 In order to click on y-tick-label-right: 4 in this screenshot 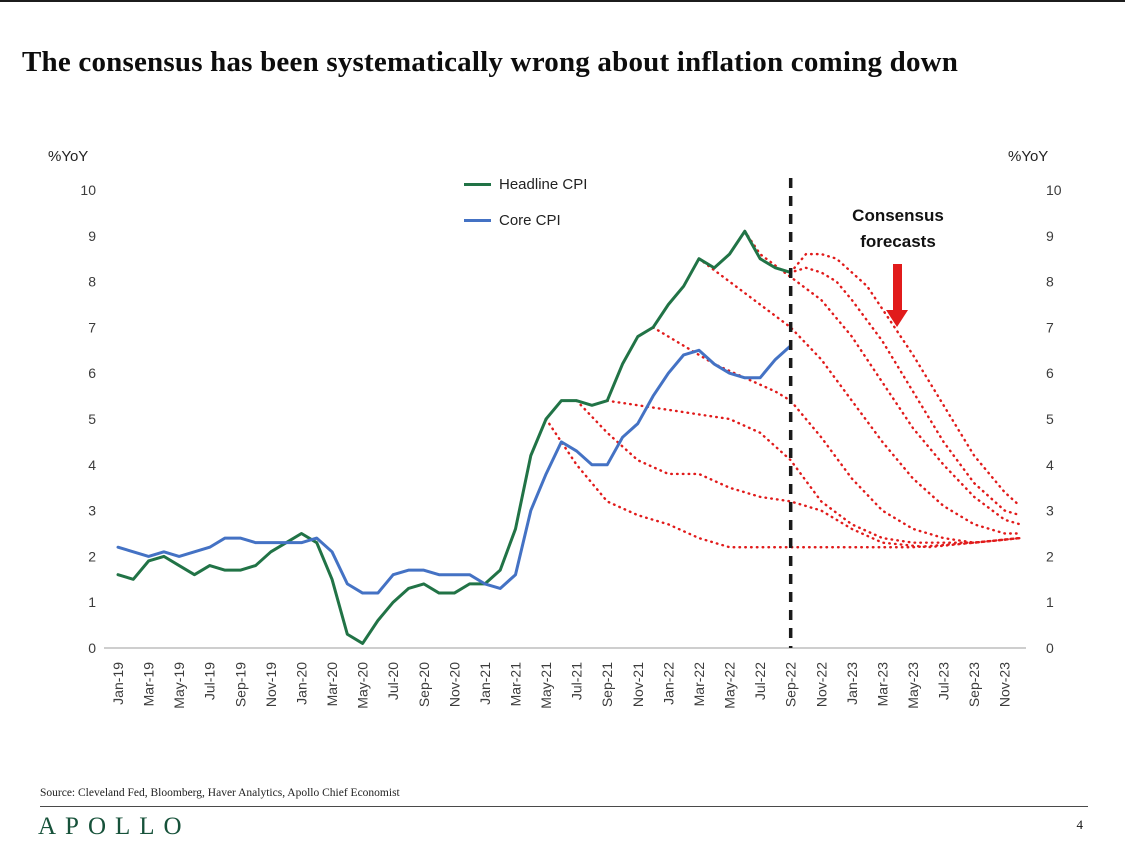, I will do `click(1050, 465)`.